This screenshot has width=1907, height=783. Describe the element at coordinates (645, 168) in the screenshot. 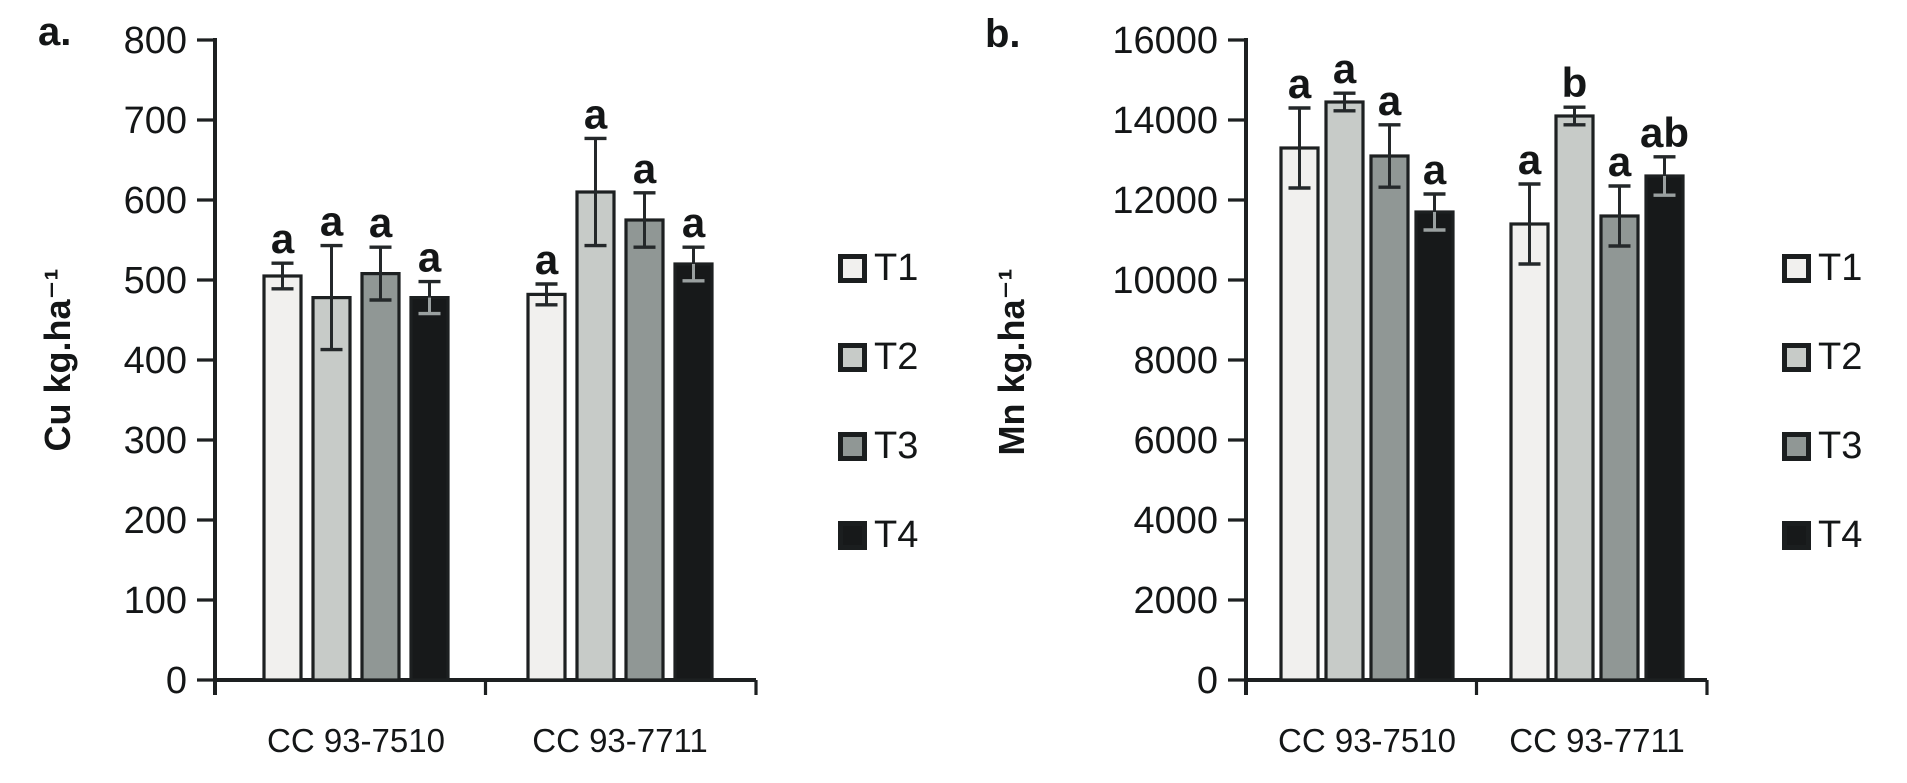

I see `significance-letter-a-t3-cc-93-7711: a` at that location.